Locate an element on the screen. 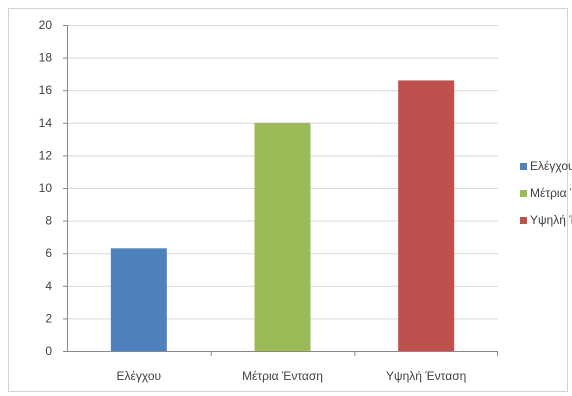  y-tick-label-12: 12 is located at coordinates (46, 155).